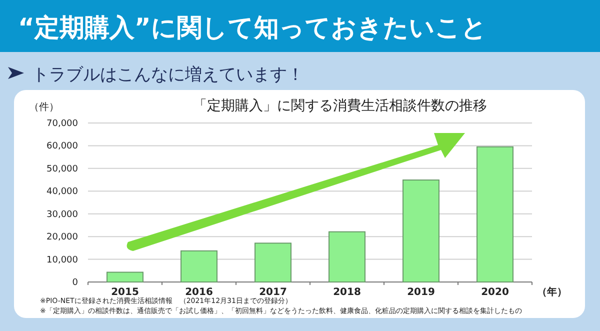 This screenshot has width=600, height=331. What do you see at coordinates (62, 237) in the screenshot?
I see `y-tick-label: 20,000` at bounding box center [62, 237].